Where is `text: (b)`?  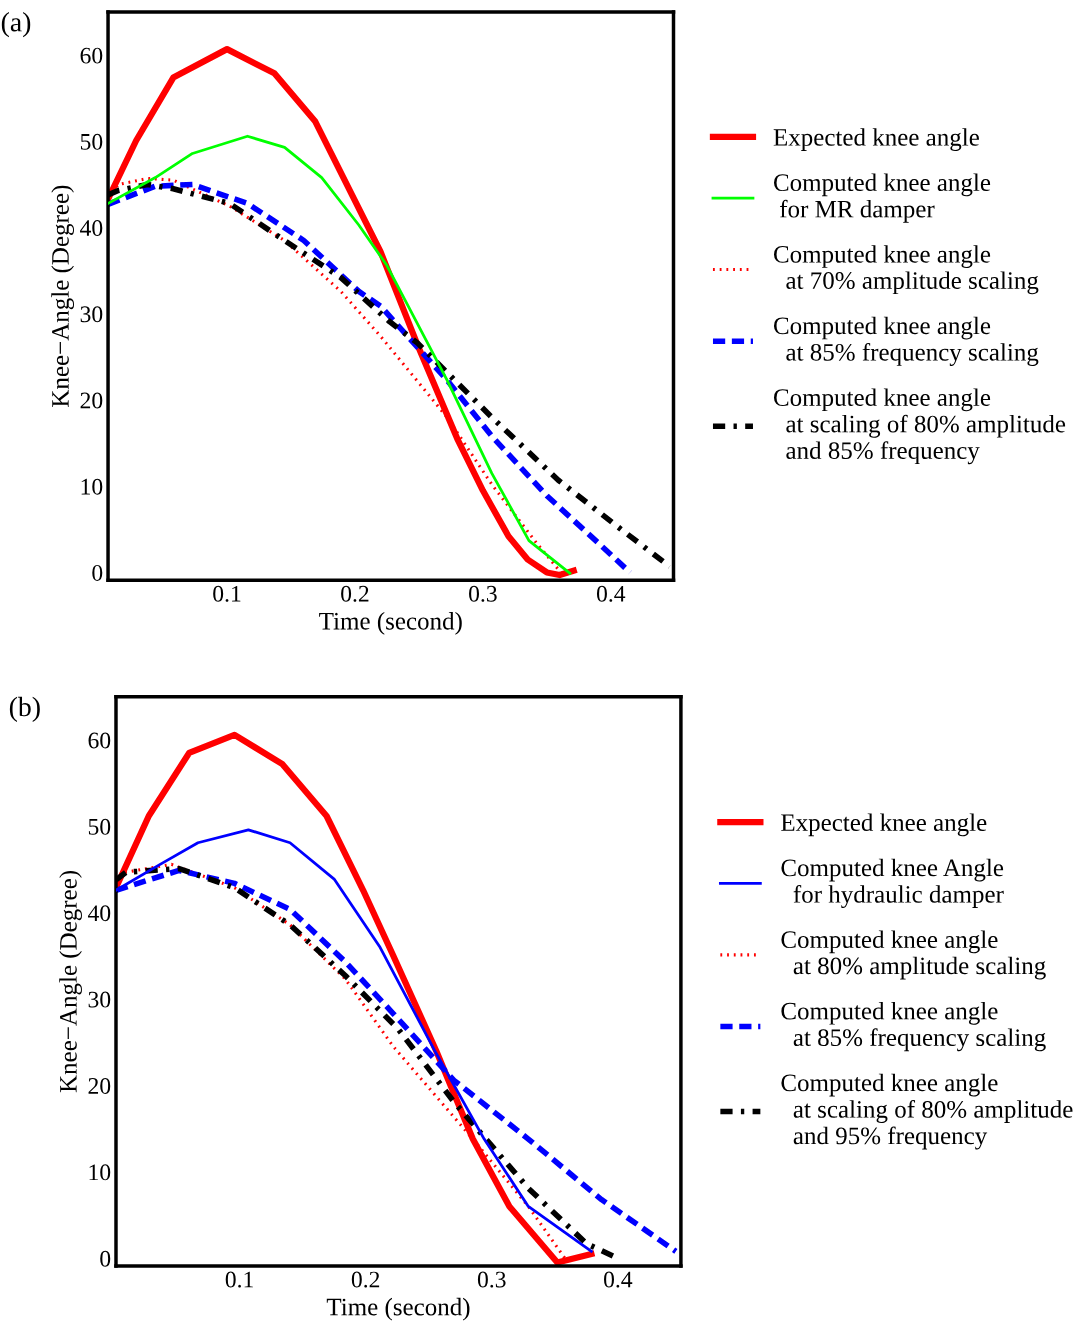
text: (b) is located at coordinates (24, 709).